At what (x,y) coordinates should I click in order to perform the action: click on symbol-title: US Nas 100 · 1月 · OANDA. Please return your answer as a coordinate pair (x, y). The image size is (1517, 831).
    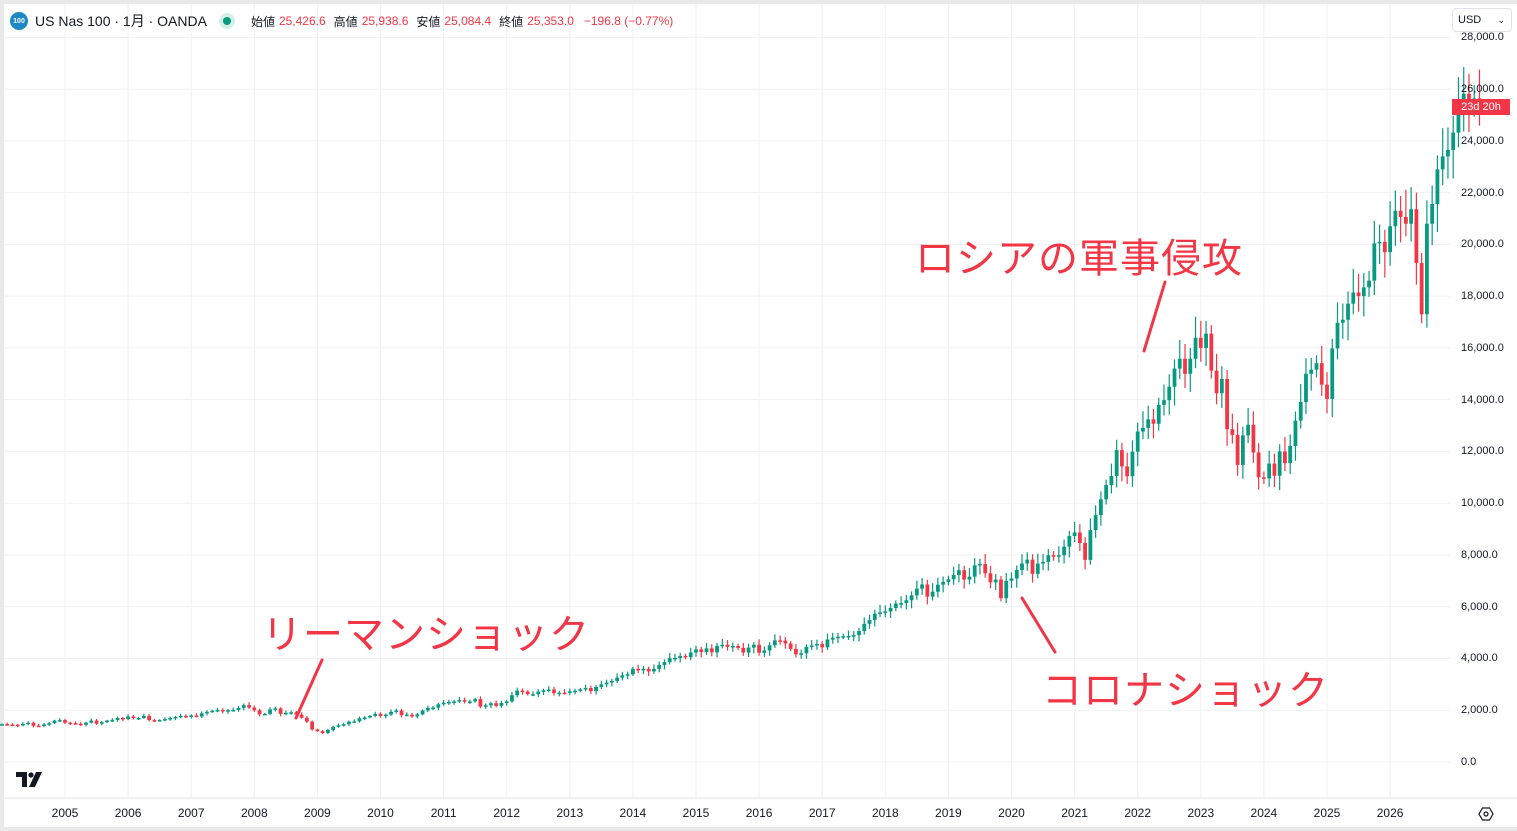
    Looking at the image, I should click on (121, 21).